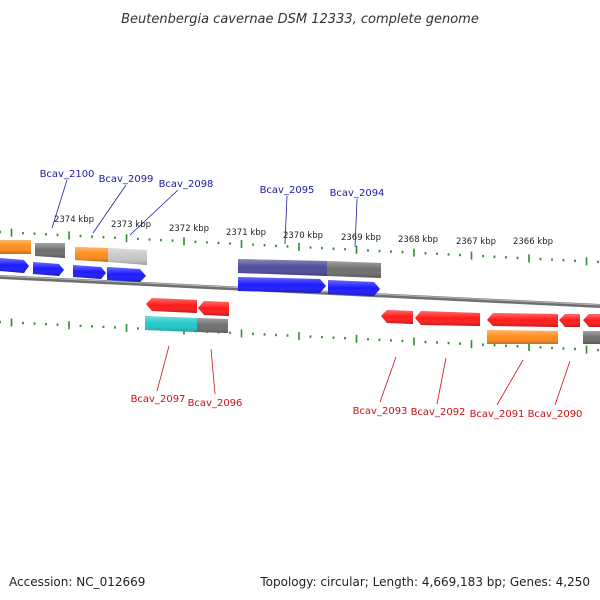 This screenshot has width=600, height=600. Describe the element at coordinates (158, 399) in the screenshot. I see `gene-label-bcav-2097: Bcav_2097` at that location.